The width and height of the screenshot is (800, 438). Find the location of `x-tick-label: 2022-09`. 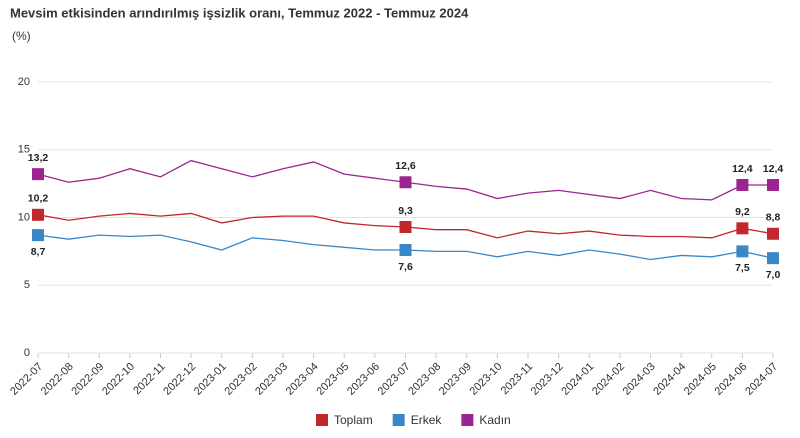

x-tick-label: 2022-09 is located at coordinates (87, 379).